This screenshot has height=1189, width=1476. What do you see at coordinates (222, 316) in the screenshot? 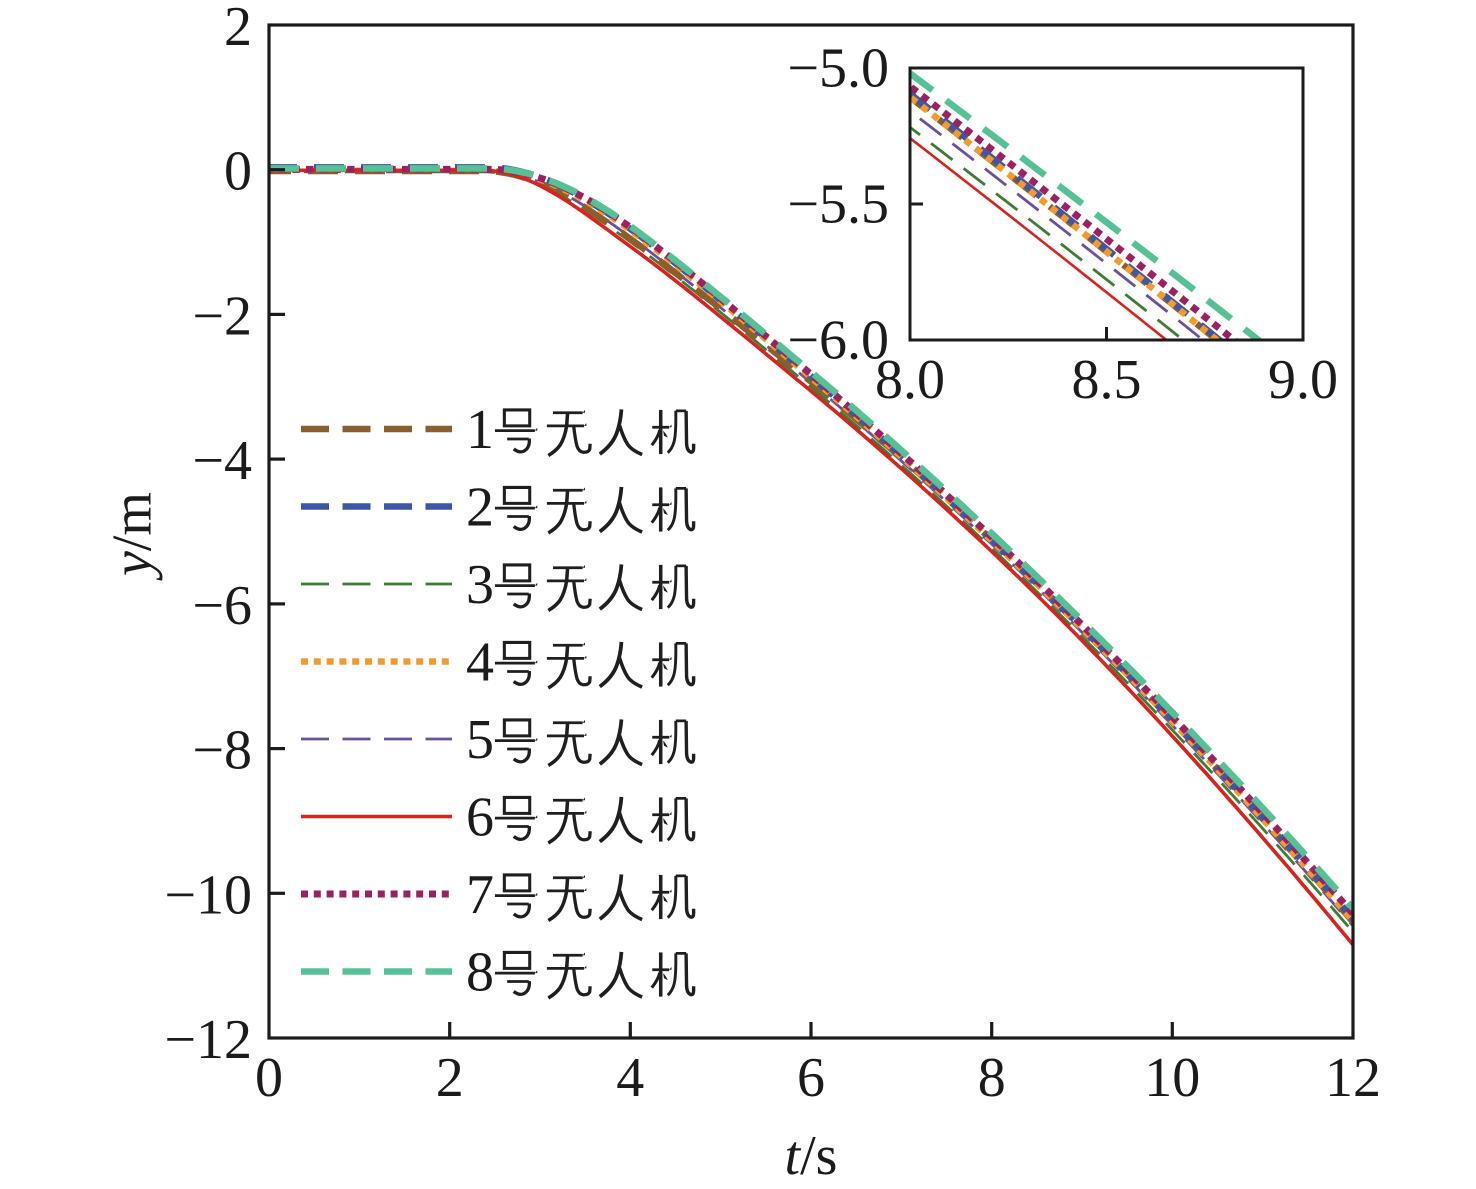
I see `svg-text: −2` at bounding box center [222, 316].